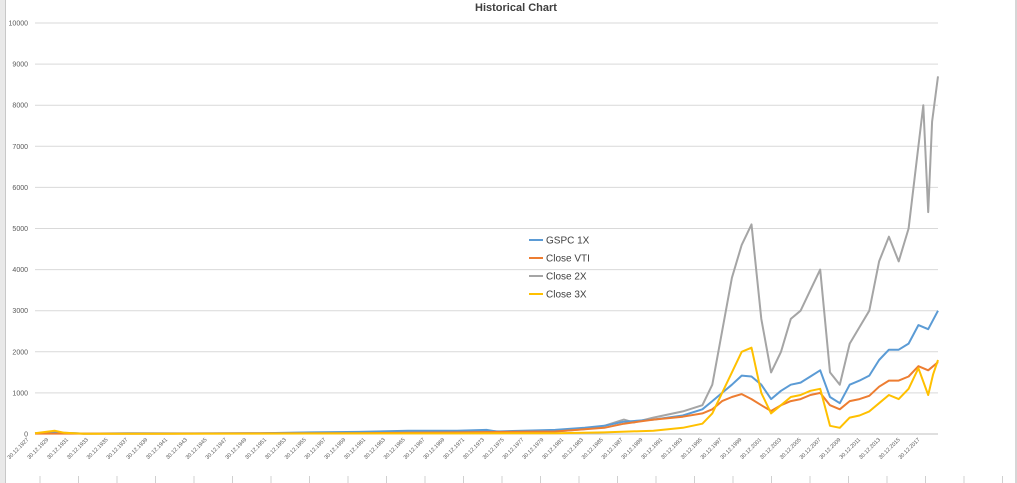  Describe the element at coordinates (20, 311) in the screenshot. I see `y-tick-label: 3000` at that location.